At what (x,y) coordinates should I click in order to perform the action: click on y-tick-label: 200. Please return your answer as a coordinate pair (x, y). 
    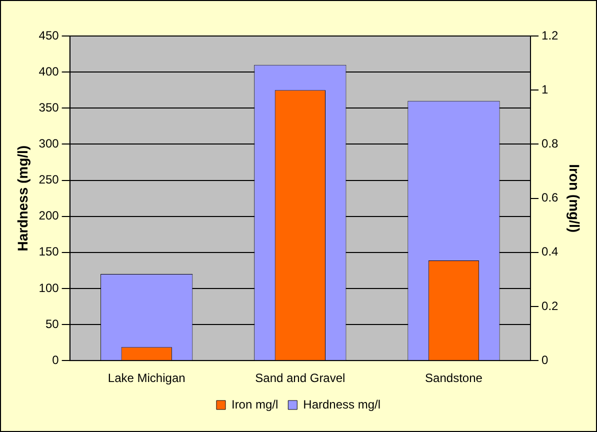
    Looking at the image, I should click on (49, 215).